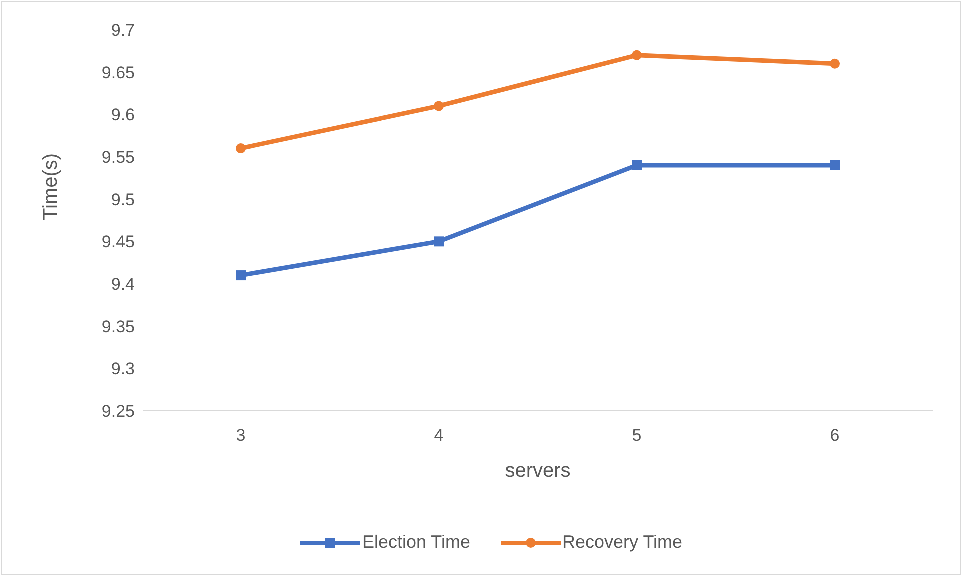 The height and width of the screenshot is (577, 963). Describe the element at coordinates (538, 471) in the screenshot. I see `x-axis-title: servers` at that location.